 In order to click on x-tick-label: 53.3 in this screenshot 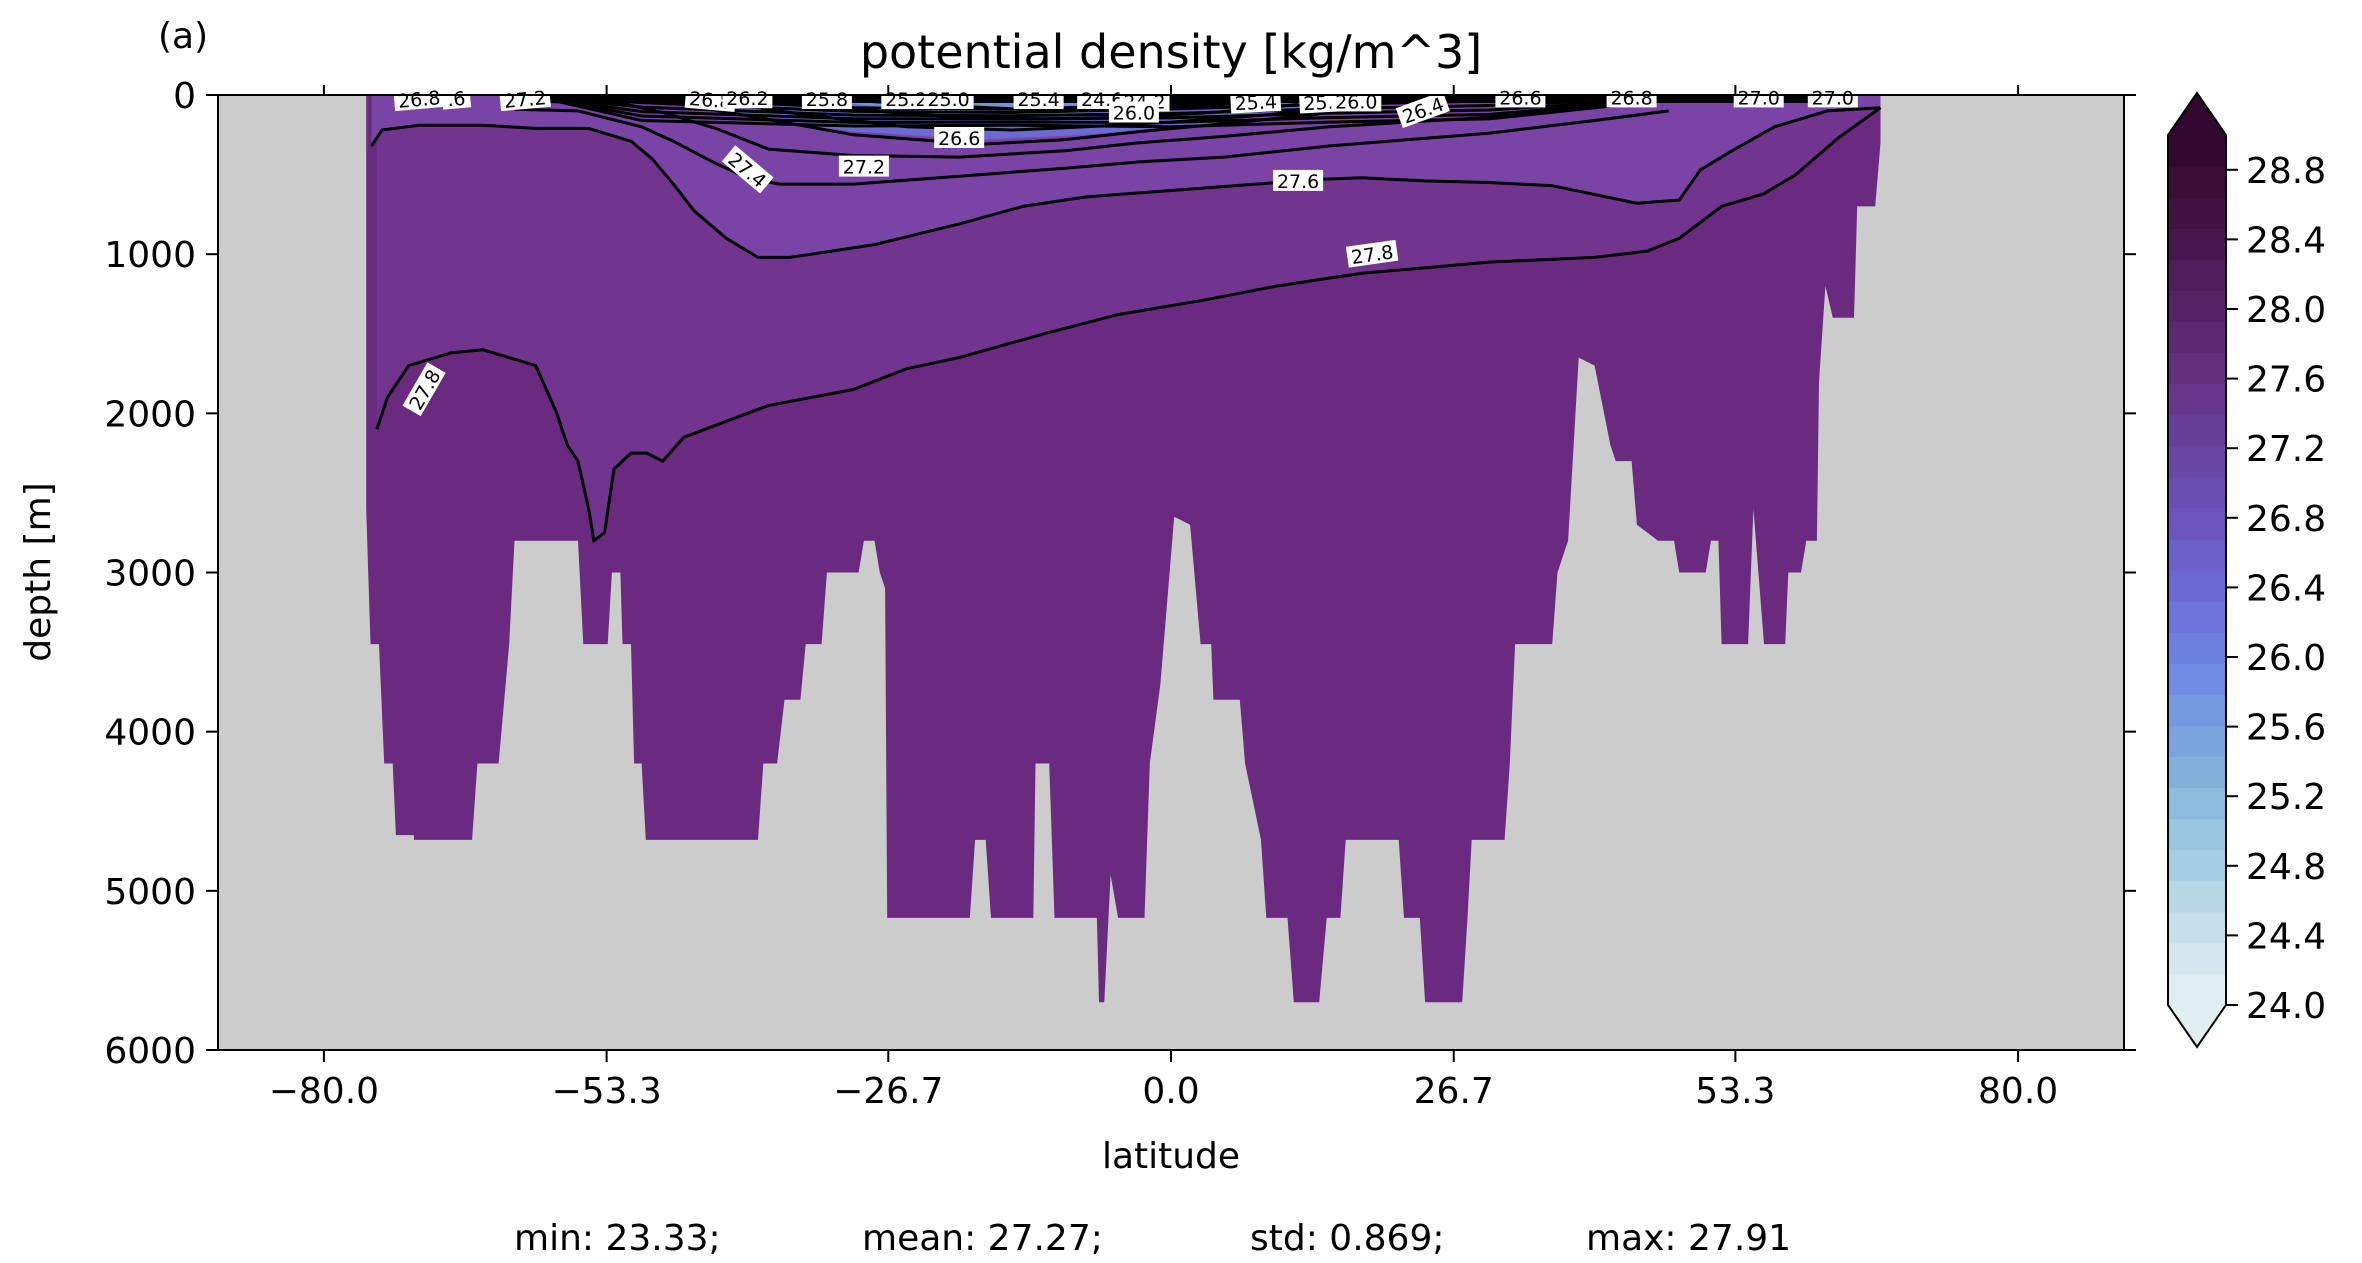, I will do `click(1735, 1091)`.